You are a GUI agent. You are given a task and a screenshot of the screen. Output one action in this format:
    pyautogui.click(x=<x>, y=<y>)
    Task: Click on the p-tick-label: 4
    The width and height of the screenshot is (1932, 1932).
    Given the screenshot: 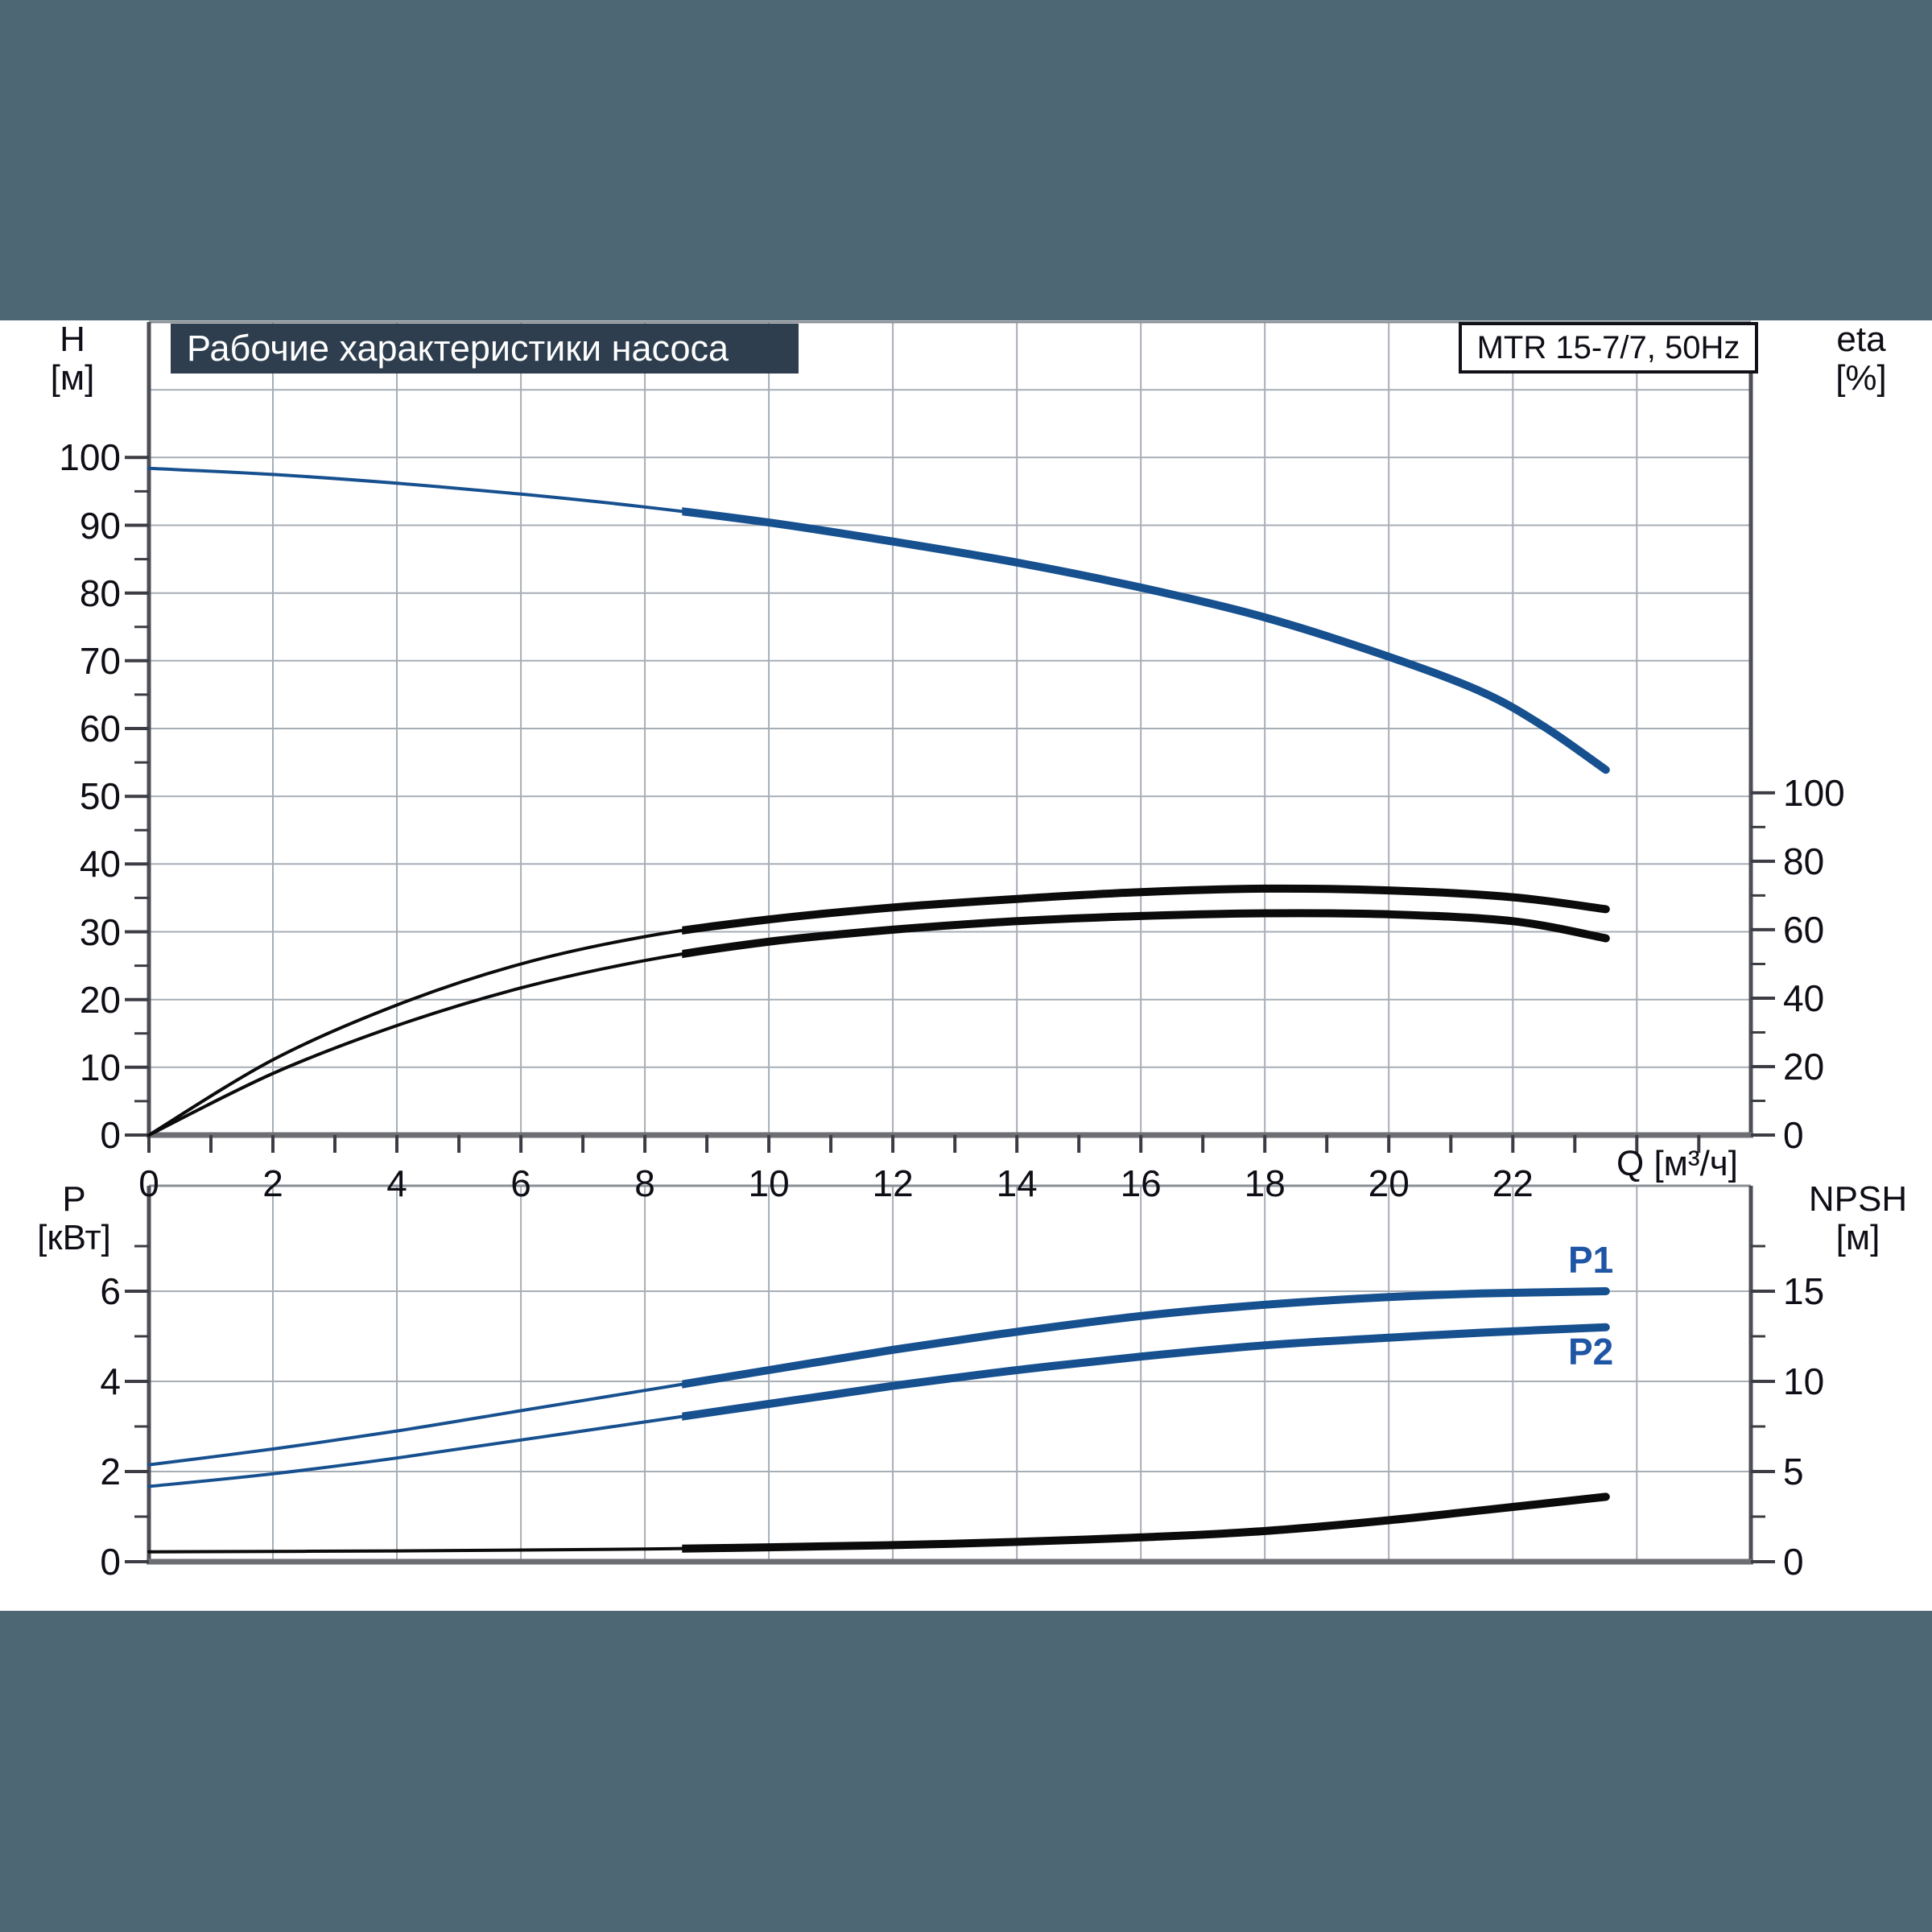 What is the action you would take?
    pyautogui.click(x=111, y=1381)
    